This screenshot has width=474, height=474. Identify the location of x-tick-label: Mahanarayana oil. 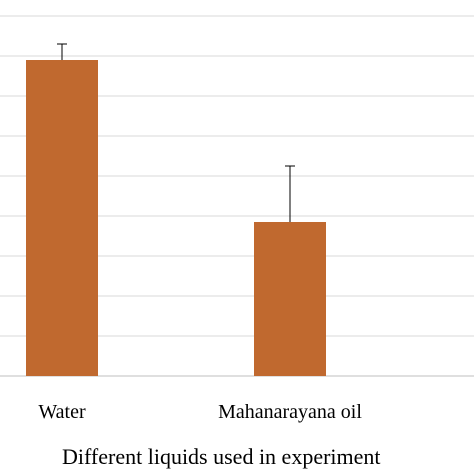
(290, 412).